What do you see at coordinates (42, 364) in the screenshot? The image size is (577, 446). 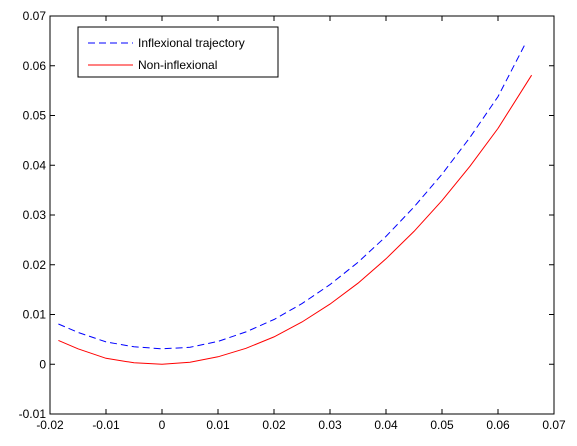 I see `y-tick-label: 0` at bounding box center [42, 364].